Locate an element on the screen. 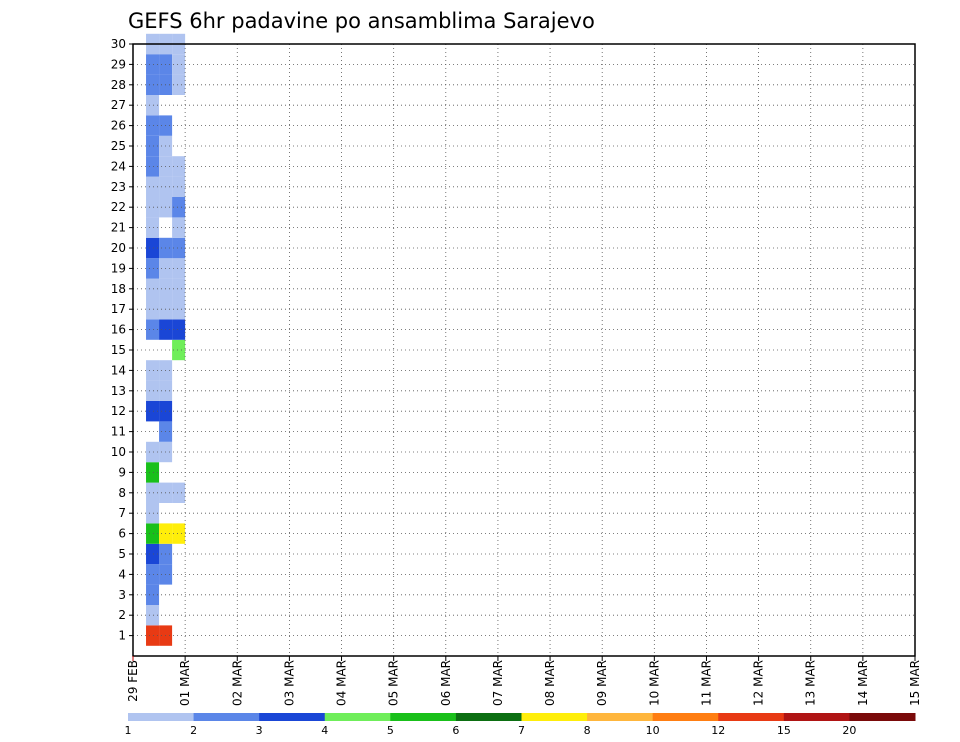 The height and width of the screenshot is (742, 960). x-tick-label: 02 MAR is located at coordinates (237, 683).